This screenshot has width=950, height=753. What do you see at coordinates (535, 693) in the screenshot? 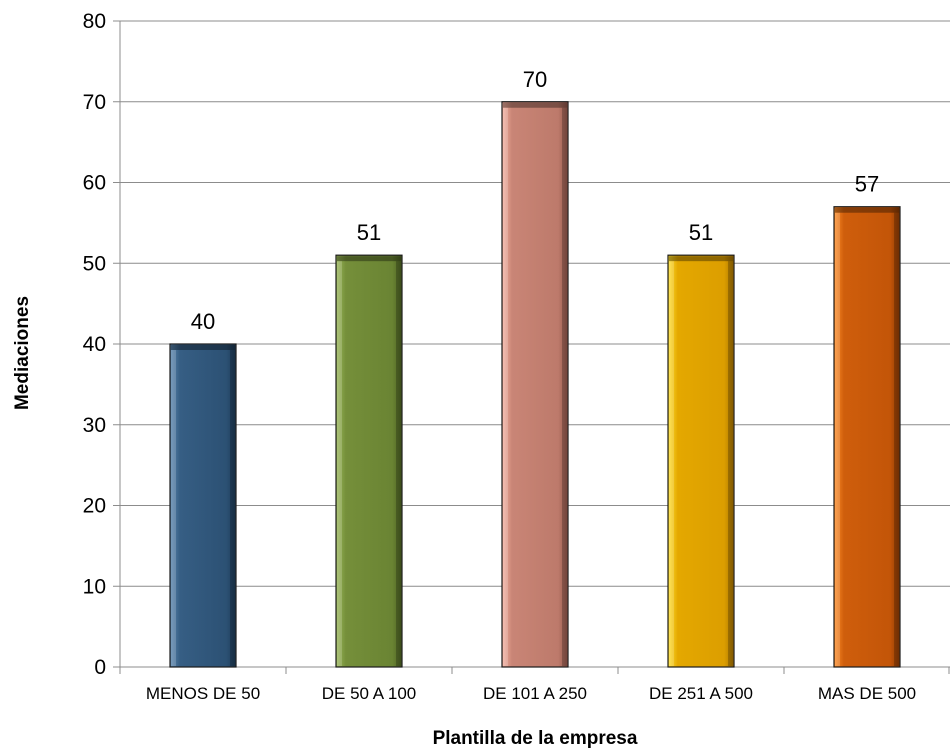
I see `x-tick-label: DE 101 A 250` at bounding box center [535, 693].